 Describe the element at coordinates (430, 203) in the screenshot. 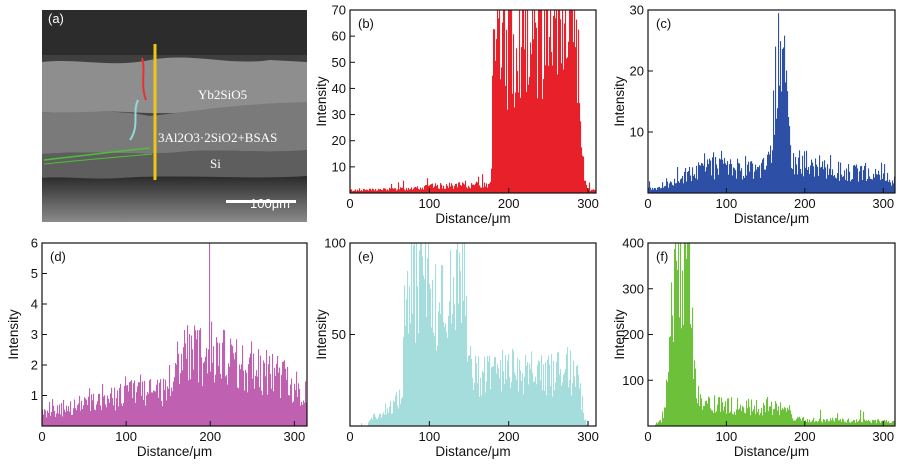

I see `x-tick-label: 100` at that location.